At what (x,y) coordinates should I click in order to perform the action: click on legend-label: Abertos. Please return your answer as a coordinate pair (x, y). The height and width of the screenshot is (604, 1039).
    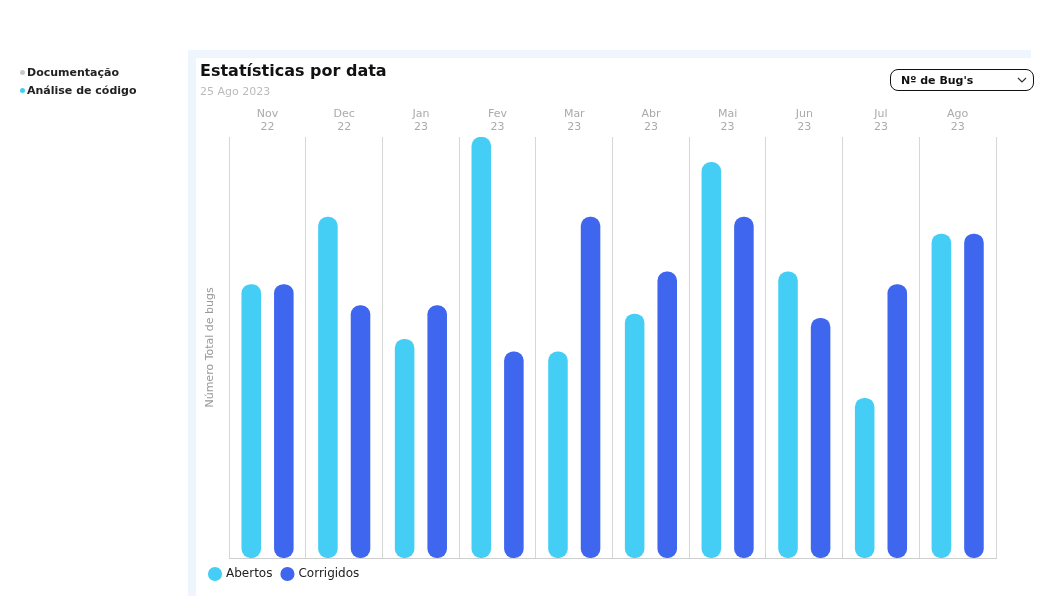
    Looking at the image, I should click on (249, 573).